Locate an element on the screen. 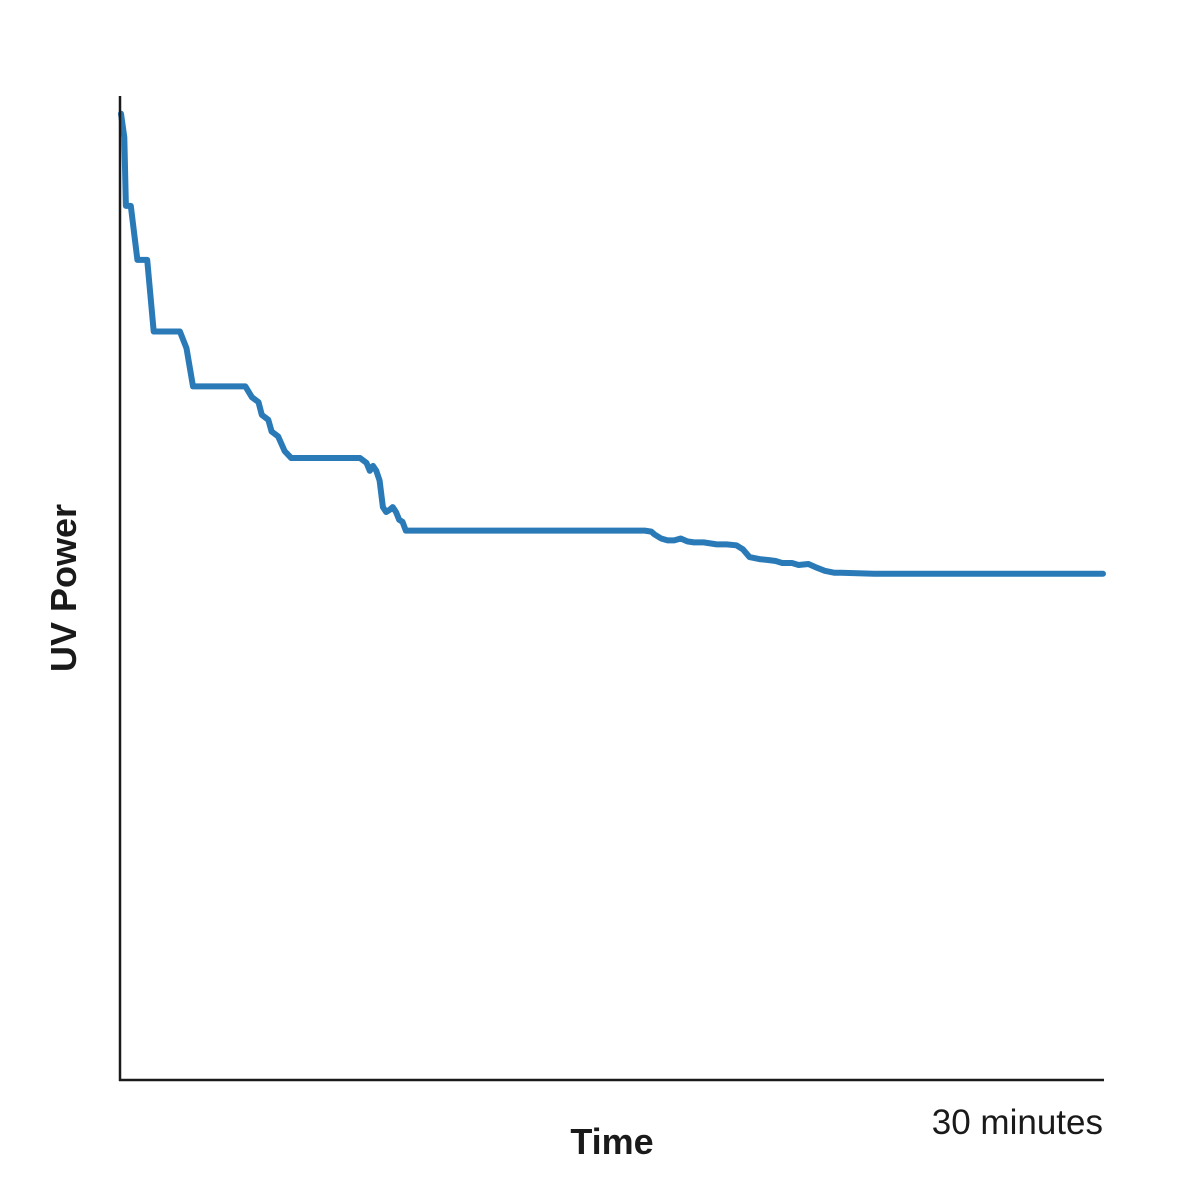 This screenshot has width=1200, height=1200. x-axis-title: Time is located at coordinates (611, 1141).